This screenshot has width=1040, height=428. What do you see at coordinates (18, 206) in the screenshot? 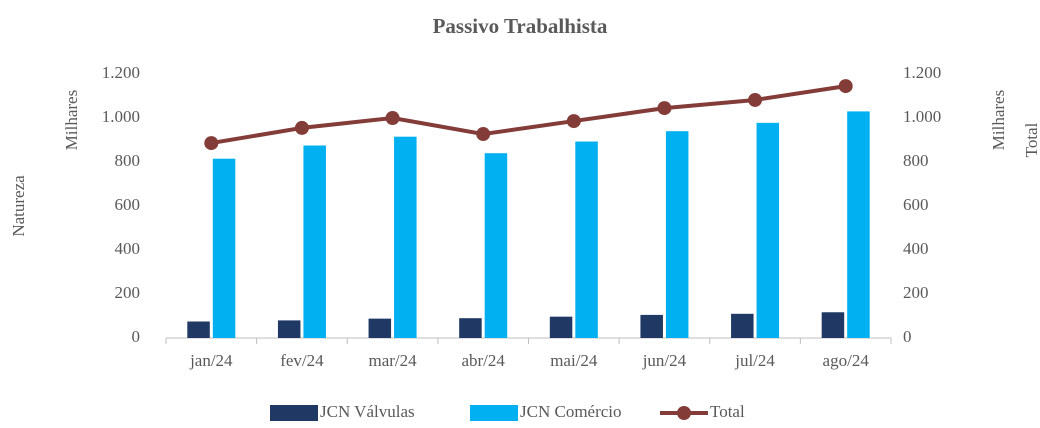
I see `y-axis-label: Natureza` at bounding box center [18, 206].